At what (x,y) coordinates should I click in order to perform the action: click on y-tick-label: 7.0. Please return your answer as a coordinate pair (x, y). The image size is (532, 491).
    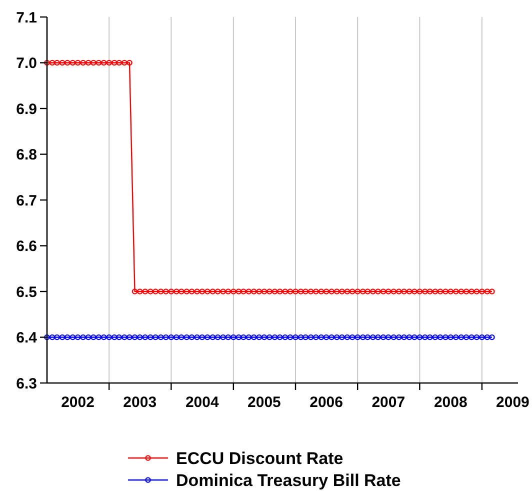
    Looking at the image, I should click on (26, 63).